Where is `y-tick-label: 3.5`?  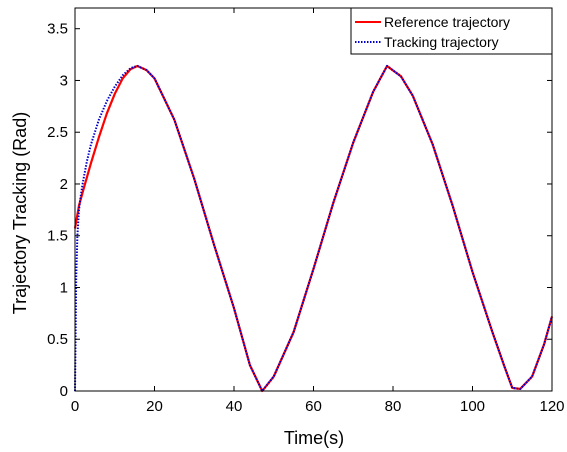
y-tick-label: 3.5 is located at coordinates (57, 29).